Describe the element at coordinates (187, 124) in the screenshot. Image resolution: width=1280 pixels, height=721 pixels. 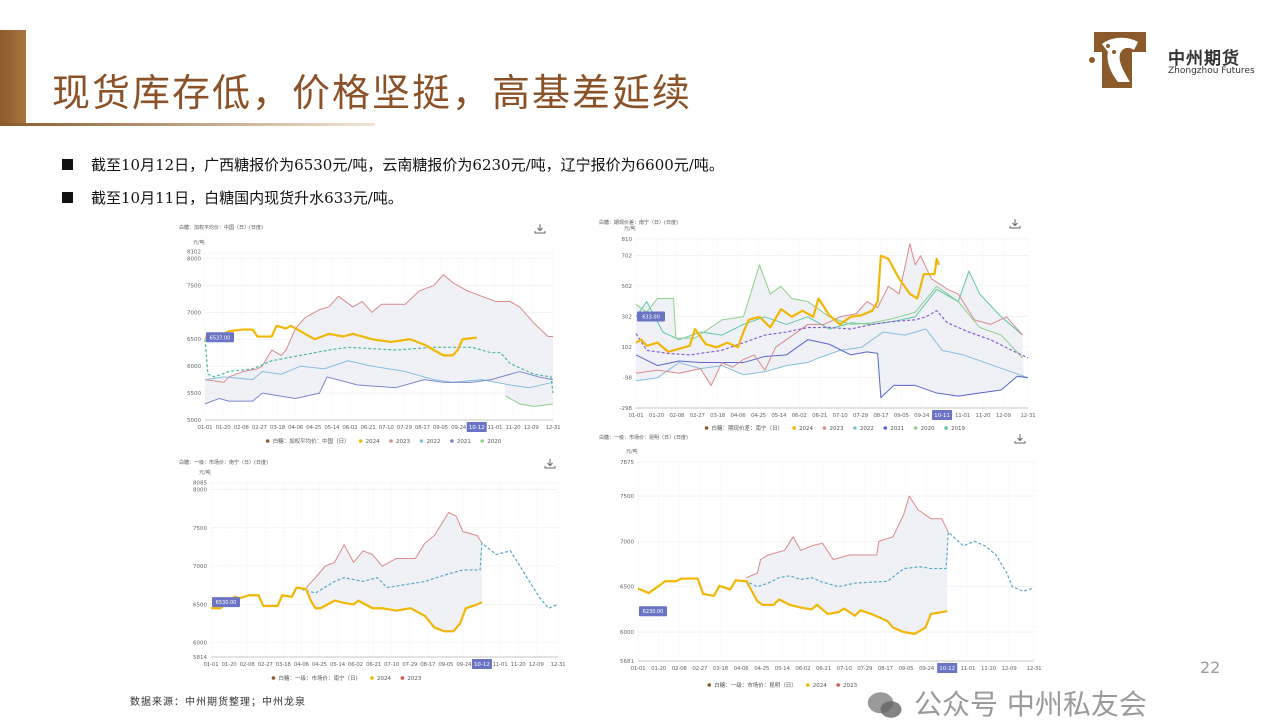
I see `title-underline` at that location.